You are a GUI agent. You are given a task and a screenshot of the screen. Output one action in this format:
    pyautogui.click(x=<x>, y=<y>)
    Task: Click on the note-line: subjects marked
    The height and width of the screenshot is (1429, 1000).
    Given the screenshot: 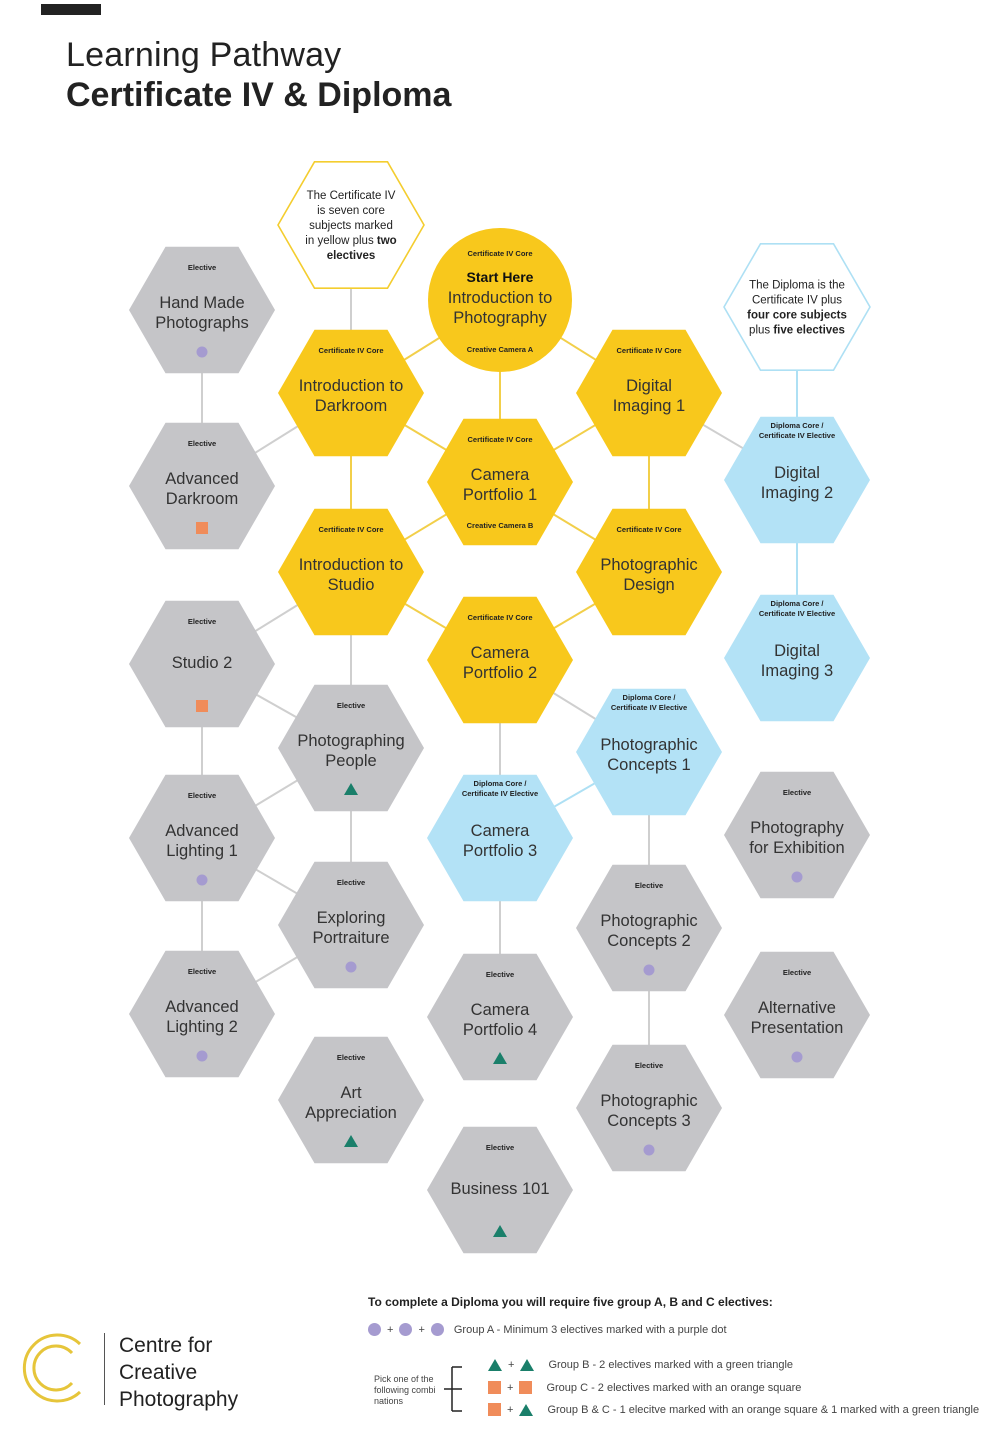 What is the action you would take?
    pyautogui.click(x=351, y=226)
    